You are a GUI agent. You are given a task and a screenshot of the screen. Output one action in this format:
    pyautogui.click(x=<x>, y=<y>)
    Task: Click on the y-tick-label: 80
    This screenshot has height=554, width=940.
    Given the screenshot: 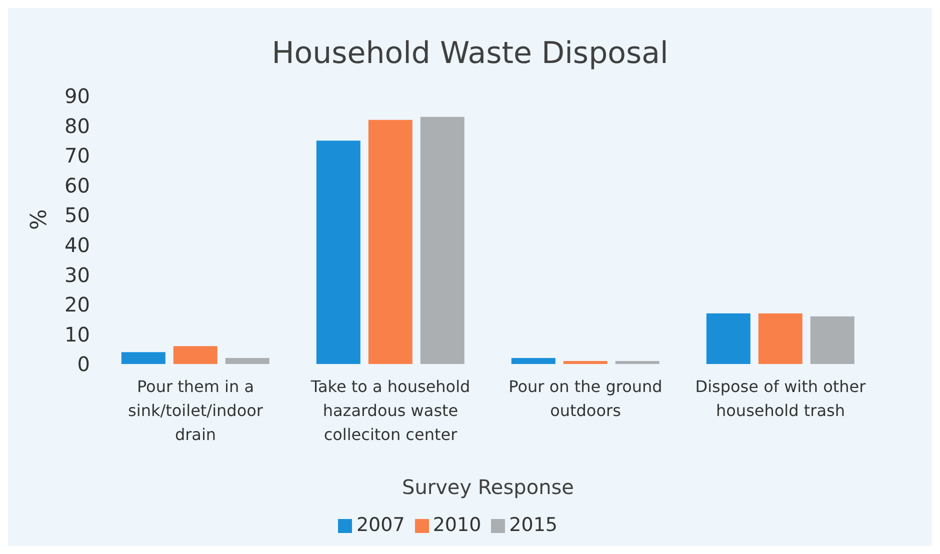 What is the action you would take?
    pyautogui.click(x=77, y=126)
    